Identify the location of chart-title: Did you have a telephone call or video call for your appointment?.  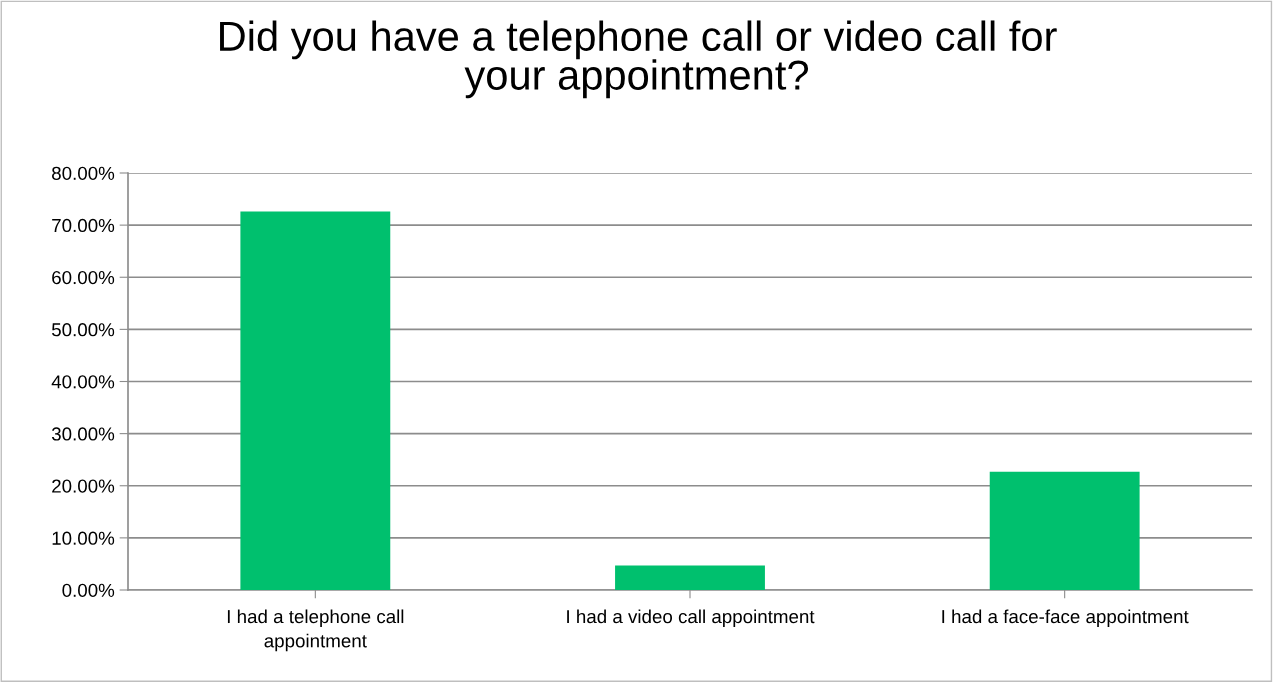
(638, 59).